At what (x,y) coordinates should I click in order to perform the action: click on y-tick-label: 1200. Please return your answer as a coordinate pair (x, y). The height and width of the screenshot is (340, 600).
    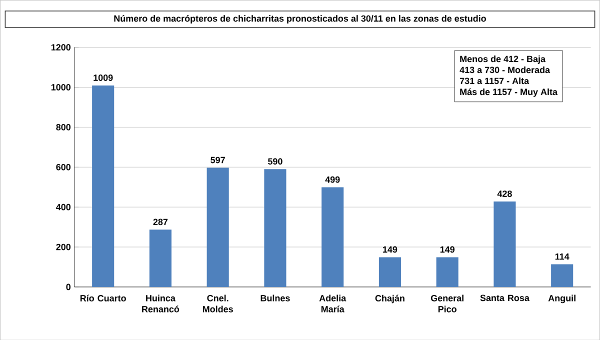
    Looking at the image, I should click on (61, 47).